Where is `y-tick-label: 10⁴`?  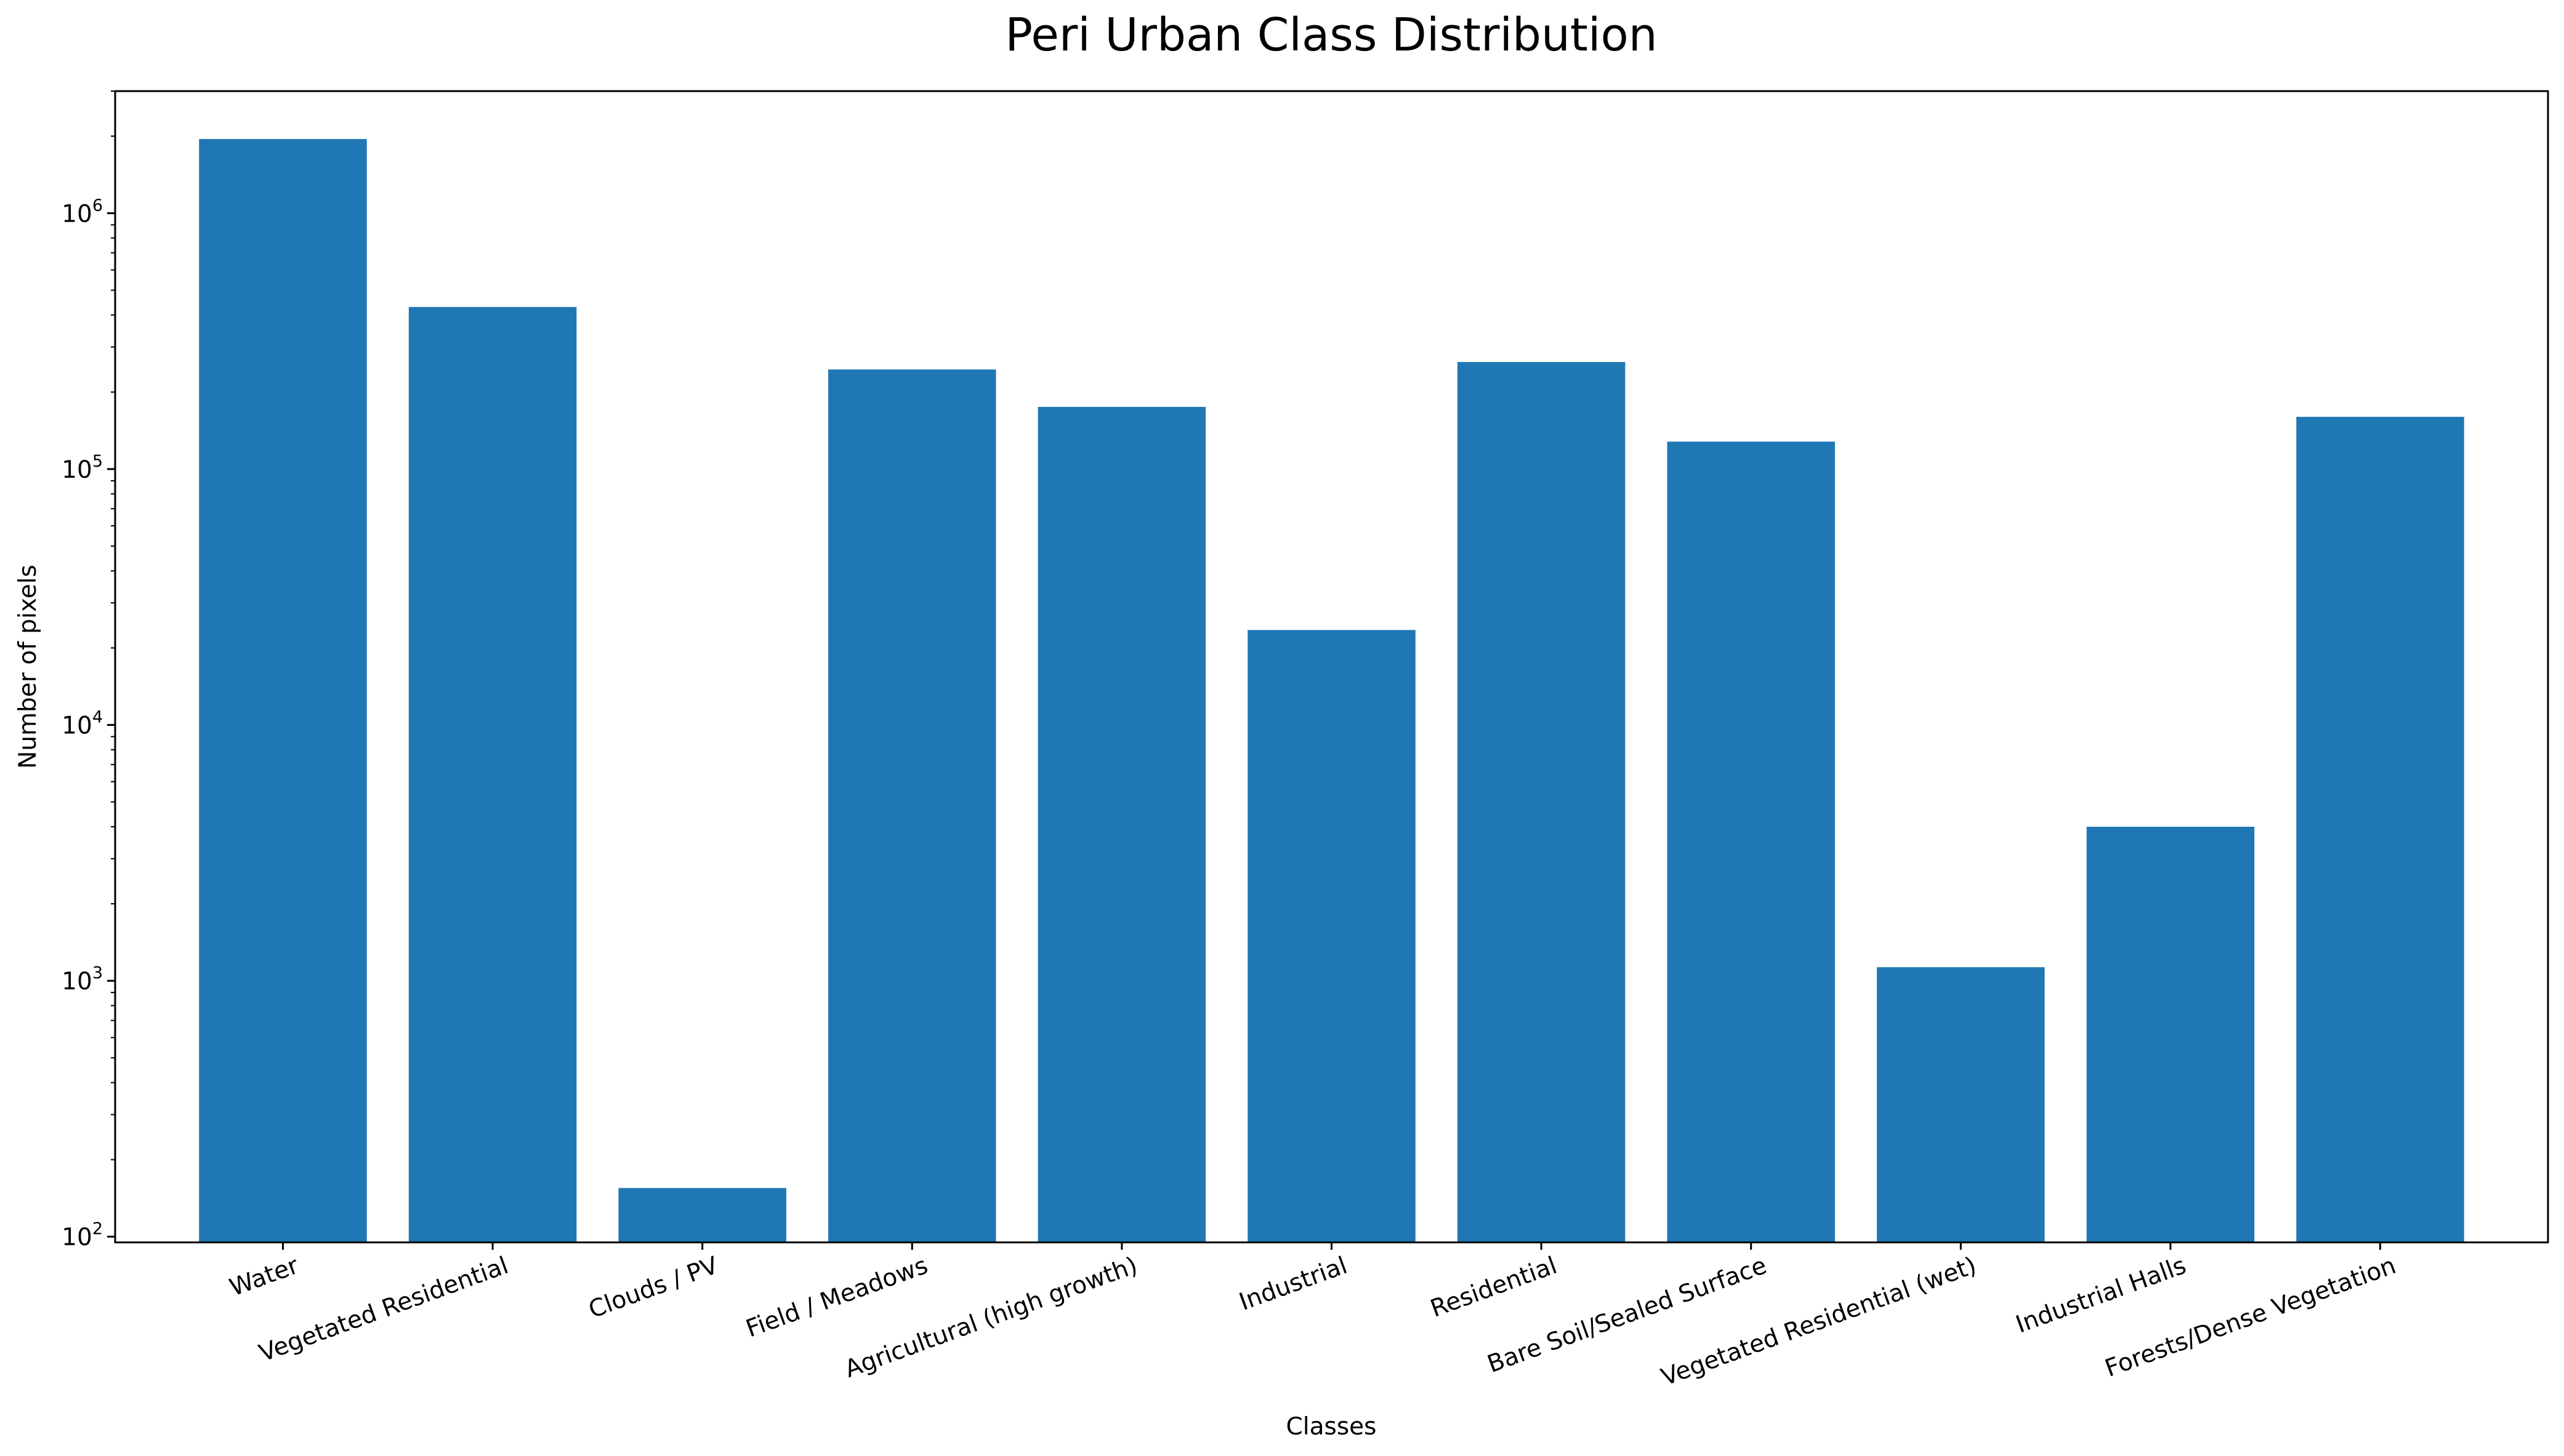 y-tick-label: 10⁴ is located at coordinates (82, 724).